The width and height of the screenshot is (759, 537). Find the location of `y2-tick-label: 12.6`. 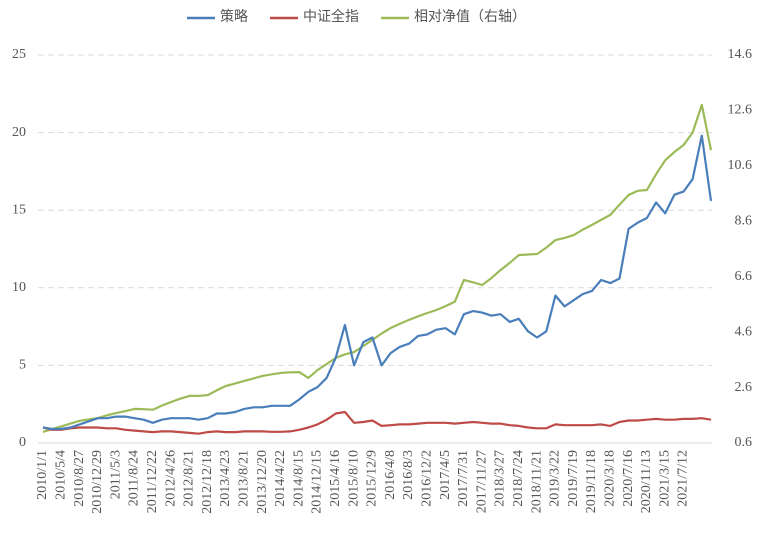

y2-tick-label: 12.6 is located at coordinates (740, 110).